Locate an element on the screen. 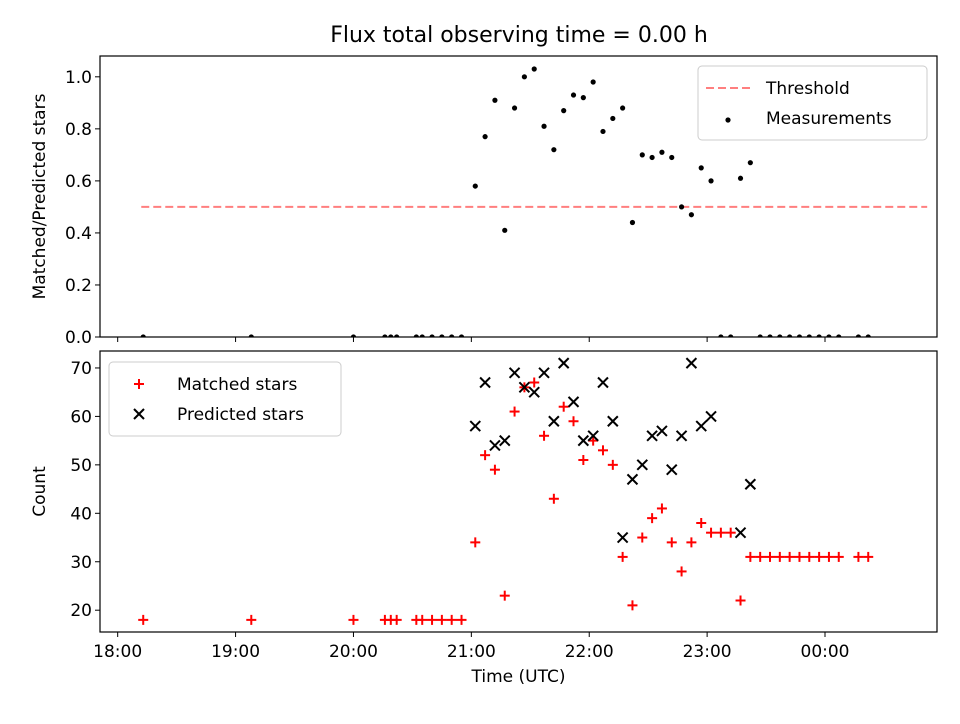 The width and height of the screenshot is (960, 724). y-axis-label: Matched/Predicted stars is located at coordinates (40, 196).